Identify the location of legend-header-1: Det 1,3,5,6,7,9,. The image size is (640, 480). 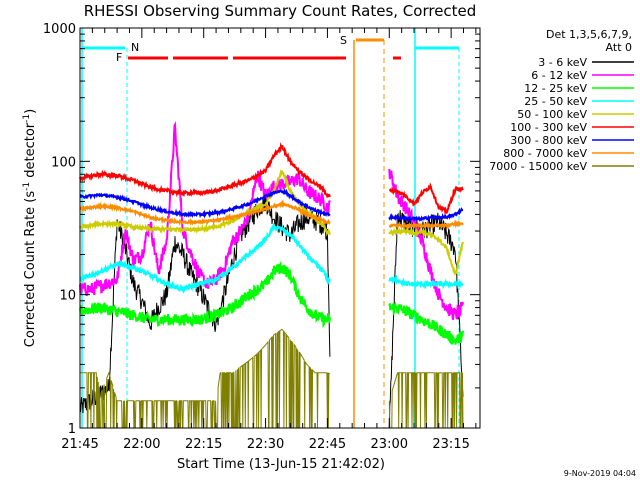
(589, 34).